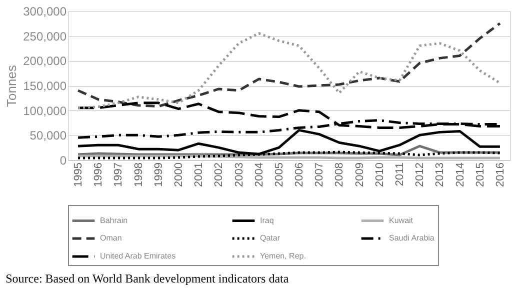 The width and height of the screenshot is (520, 290). I want to click on legend-label: Qatar, so click(270, 238).